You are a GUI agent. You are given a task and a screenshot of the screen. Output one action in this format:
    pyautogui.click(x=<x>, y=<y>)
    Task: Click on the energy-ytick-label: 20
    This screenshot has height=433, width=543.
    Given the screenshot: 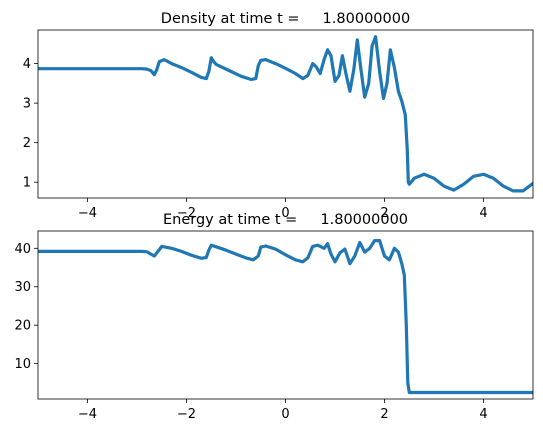 What is the action you would take?
    pyautogui.click(x=22, y=326)
    